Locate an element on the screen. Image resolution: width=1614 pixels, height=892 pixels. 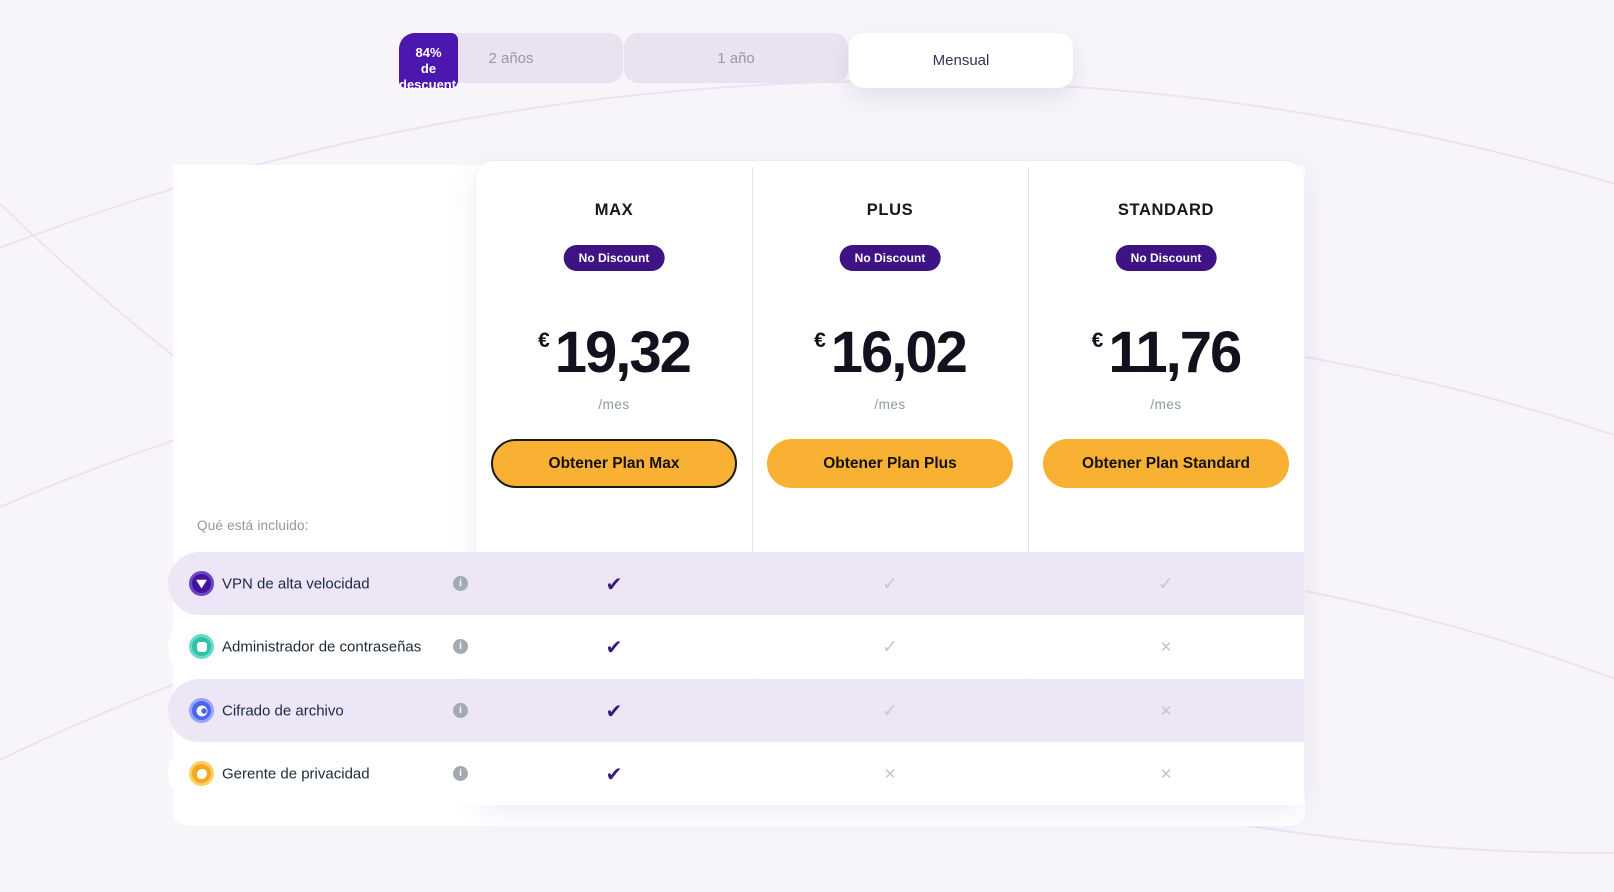
price-amount: 16,02 is located at coordinates (899, 352).